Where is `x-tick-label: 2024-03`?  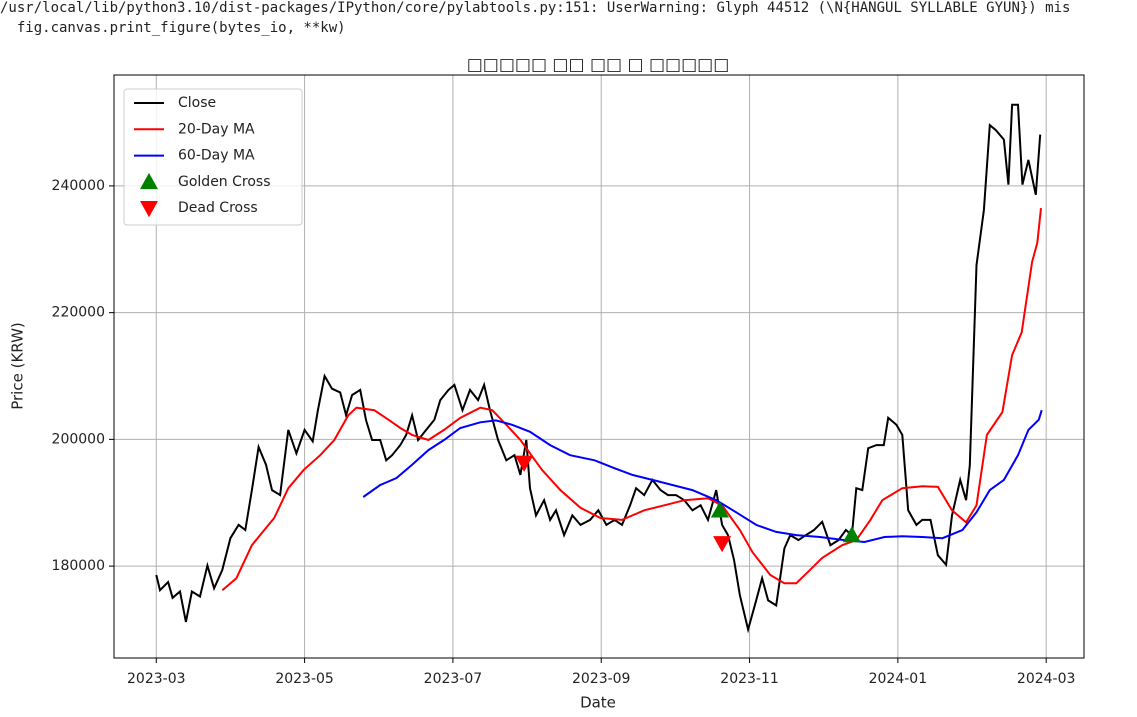
x-tick-label: 2024-03 is located at coordinates (1046, 679).